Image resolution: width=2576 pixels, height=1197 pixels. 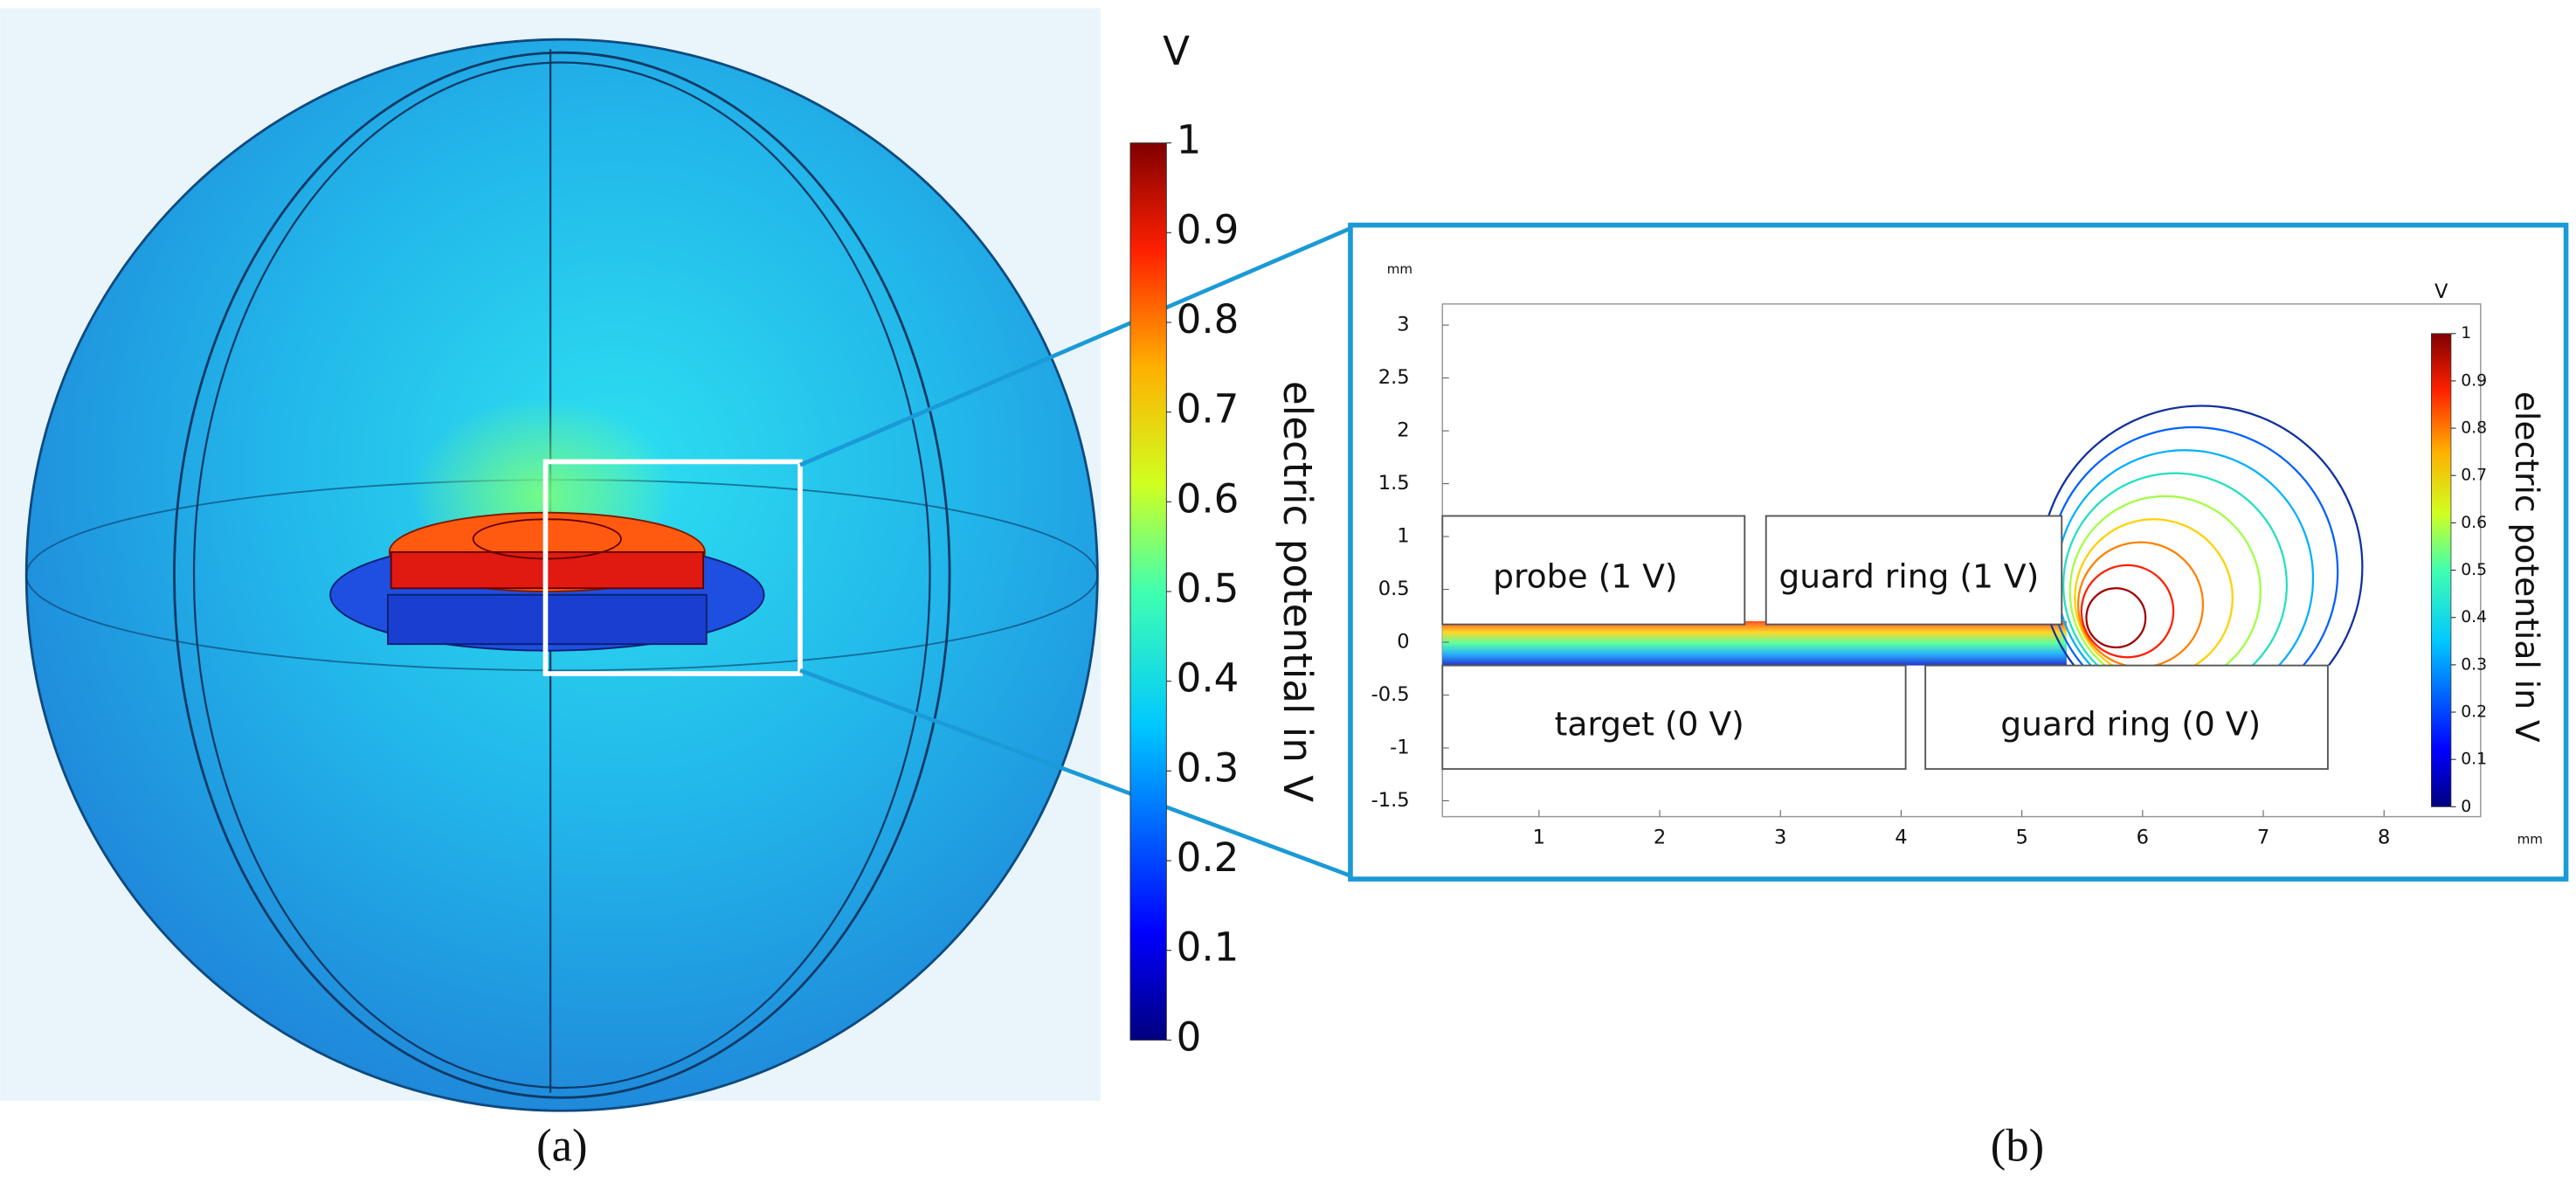 What do you see at coordinates (1399, 269) in the screenshot?
I see `y-unit: mm` at bounding box center [1399, 269].